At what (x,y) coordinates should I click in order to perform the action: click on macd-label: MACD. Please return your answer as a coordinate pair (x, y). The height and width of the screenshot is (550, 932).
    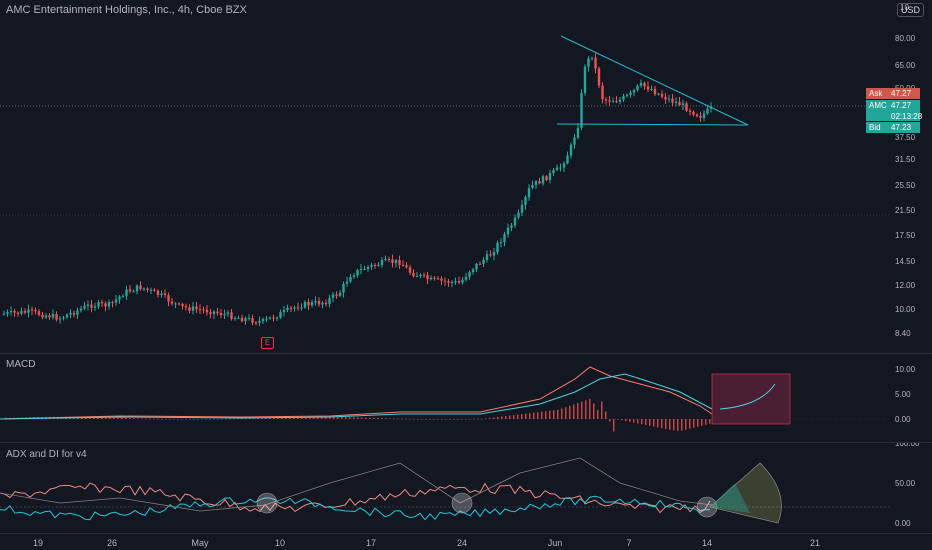
    Looking at the image, I should click on (21, 364).